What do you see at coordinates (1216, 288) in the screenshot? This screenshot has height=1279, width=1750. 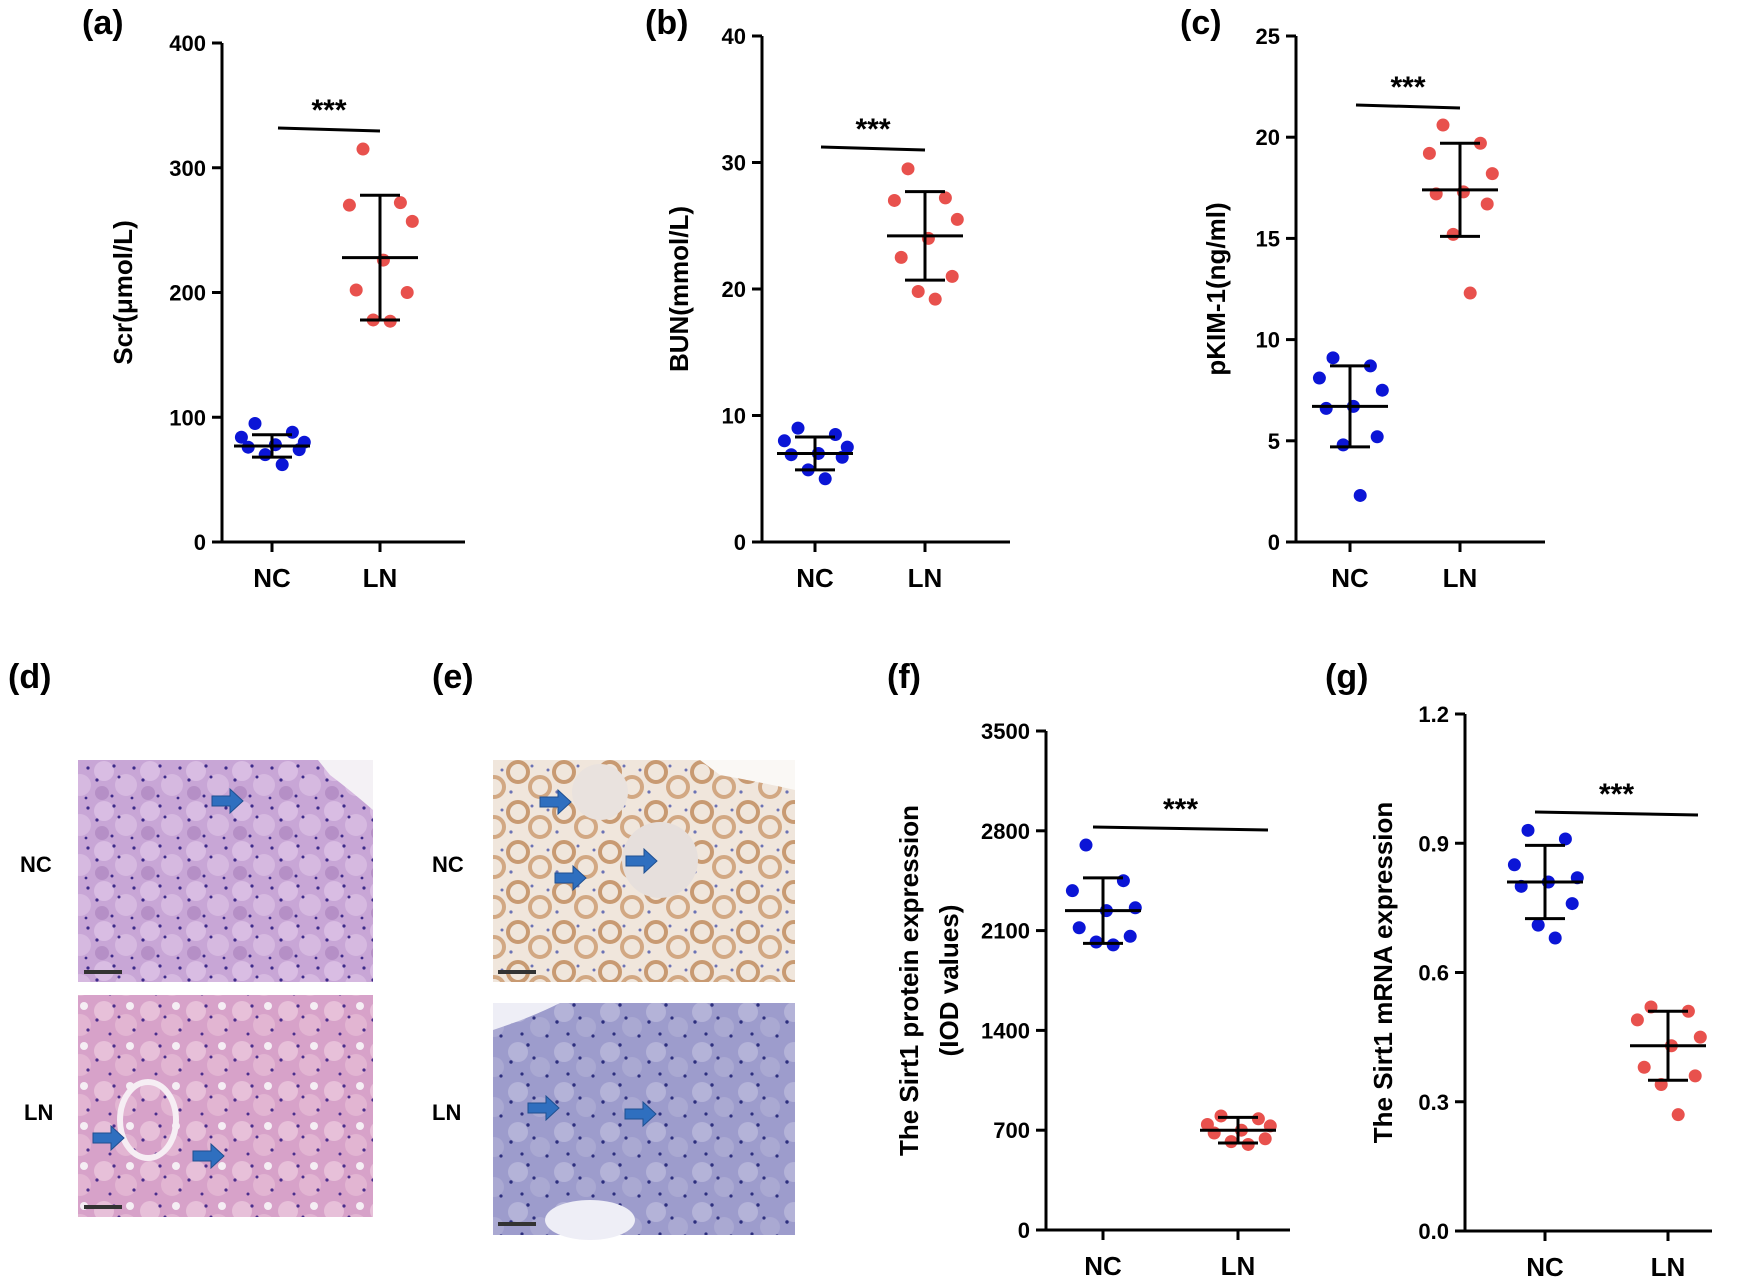 I see `y-axis-label: pKIM-1(ng/ml)` at bounding box center [1216, 288].